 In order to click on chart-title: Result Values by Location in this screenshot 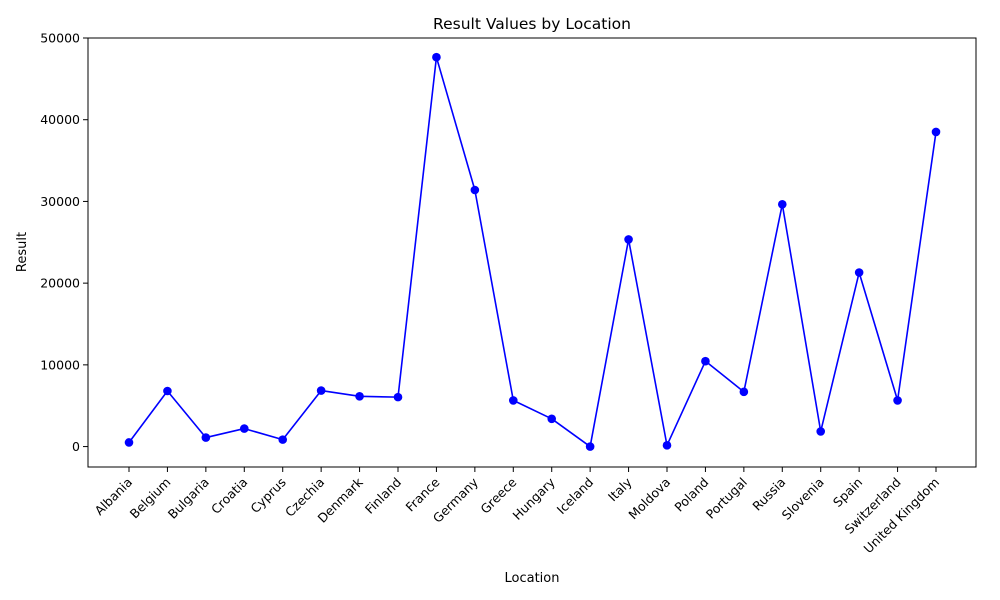, I will do `click(532, 24)`.